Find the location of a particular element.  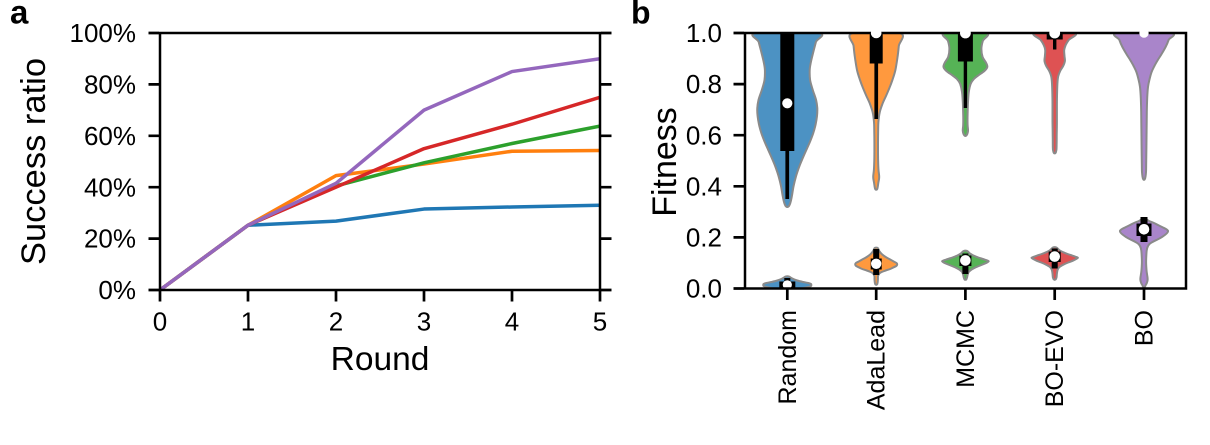

svg-text: BO-EVO is located at coordinates (1055, 358).